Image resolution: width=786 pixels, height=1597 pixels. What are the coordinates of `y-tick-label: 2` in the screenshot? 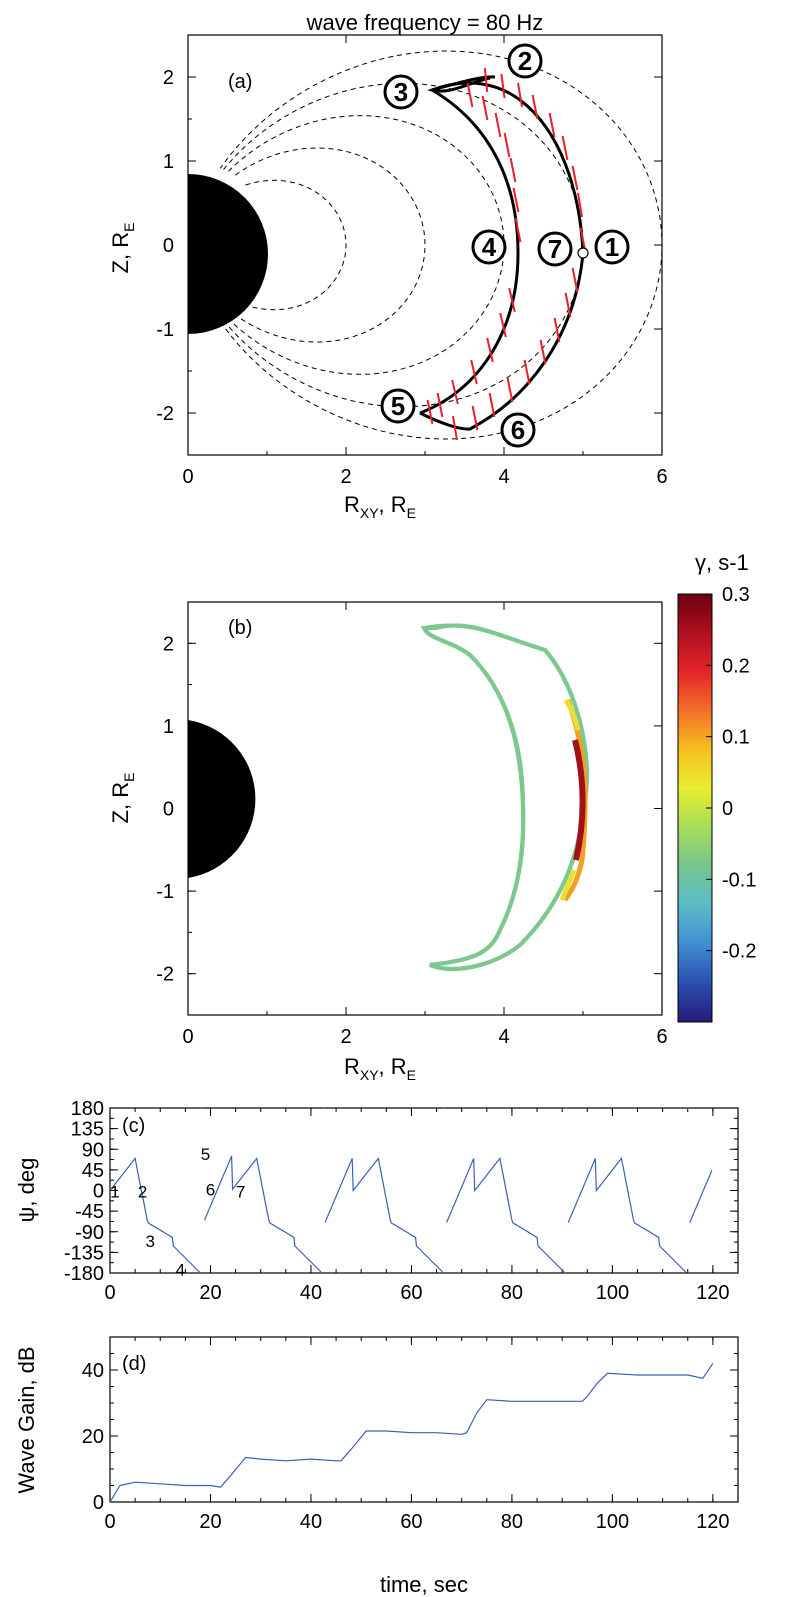 It's located at (168, 644).